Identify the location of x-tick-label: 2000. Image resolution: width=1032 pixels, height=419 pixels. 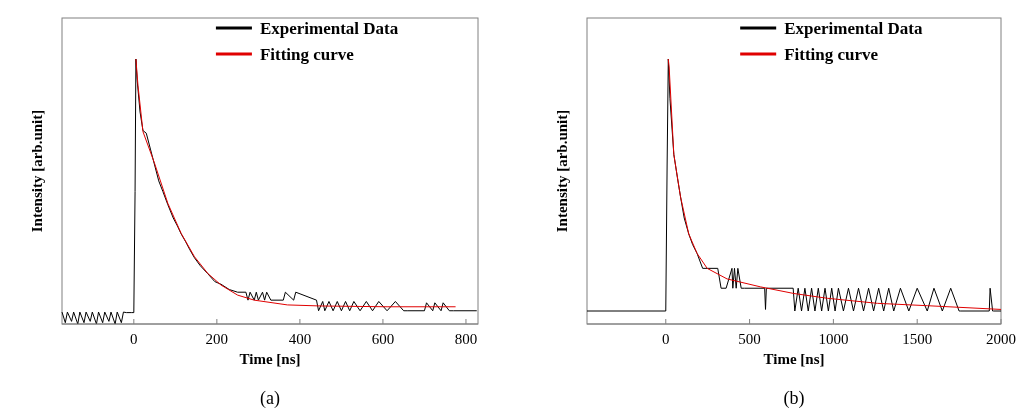
(1001, 339).